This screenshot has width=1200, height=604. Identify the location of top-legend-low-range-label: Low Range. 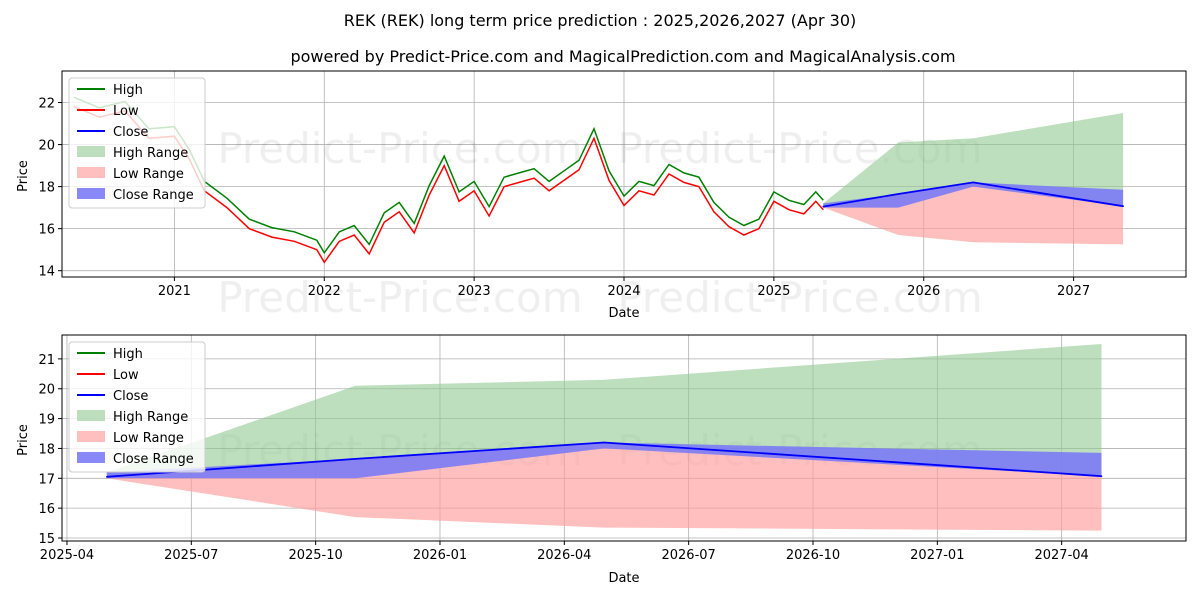
(148, 174).